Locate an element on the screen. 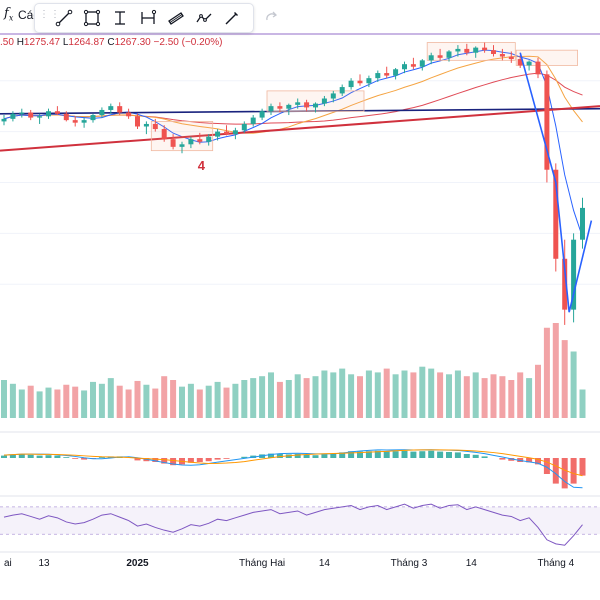 This screenshot has width=600, height=600. redo-icon is located at coordinates (271, 17).